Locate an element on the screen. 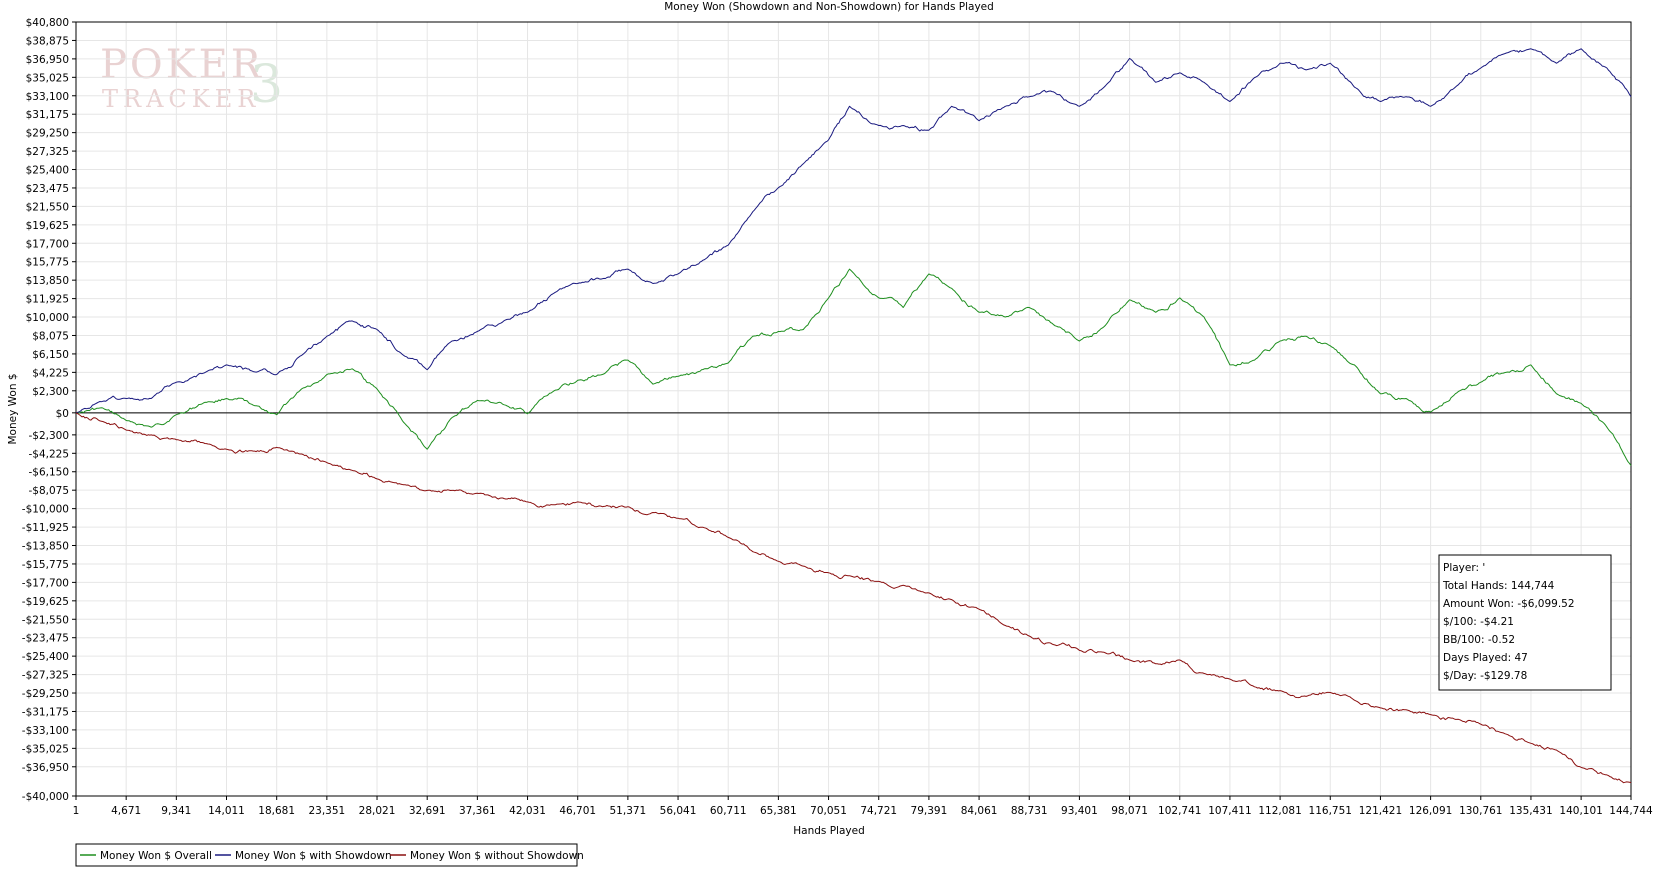 This screenshot has height=874, width=1658. x-tick-label: 1 is located at coordinates (76, 811).